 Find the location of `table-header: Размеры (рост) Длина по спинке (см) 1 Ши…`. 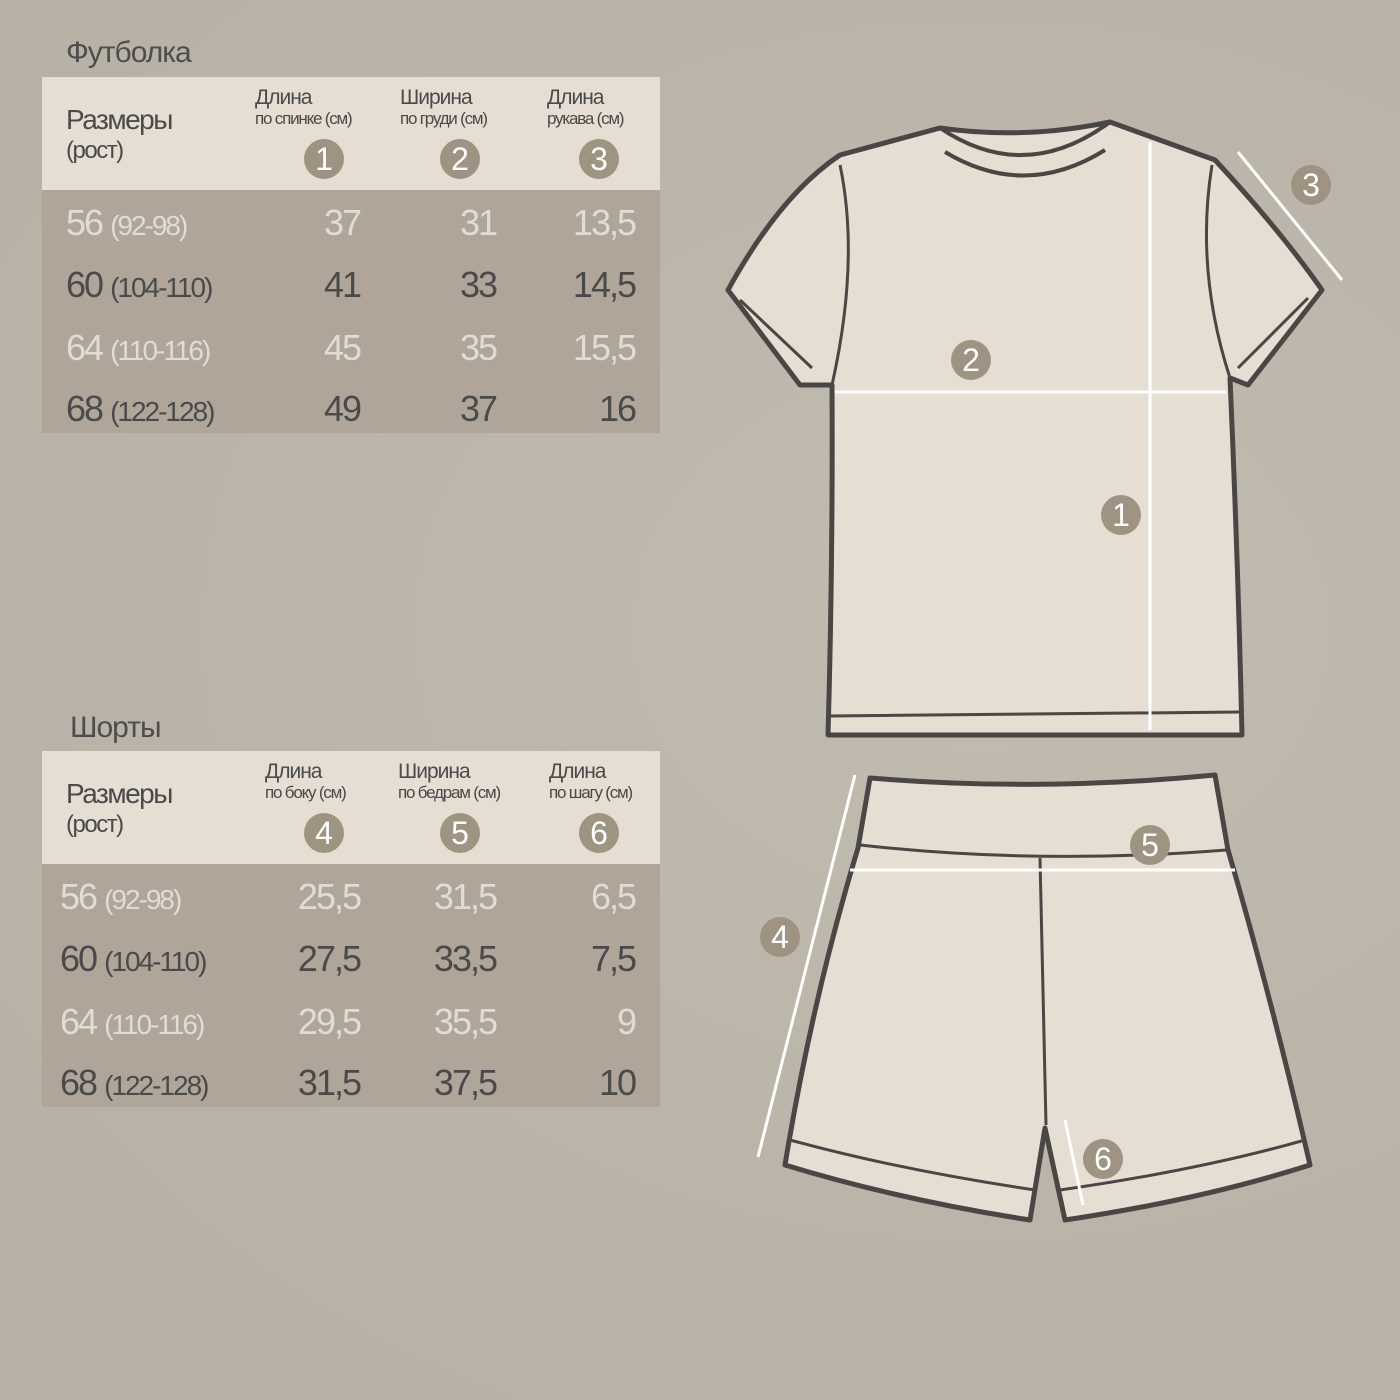

table-header: Размеры (рост) Длина по спинке (см) 1 Ши… is located at coordinates (351, 133).